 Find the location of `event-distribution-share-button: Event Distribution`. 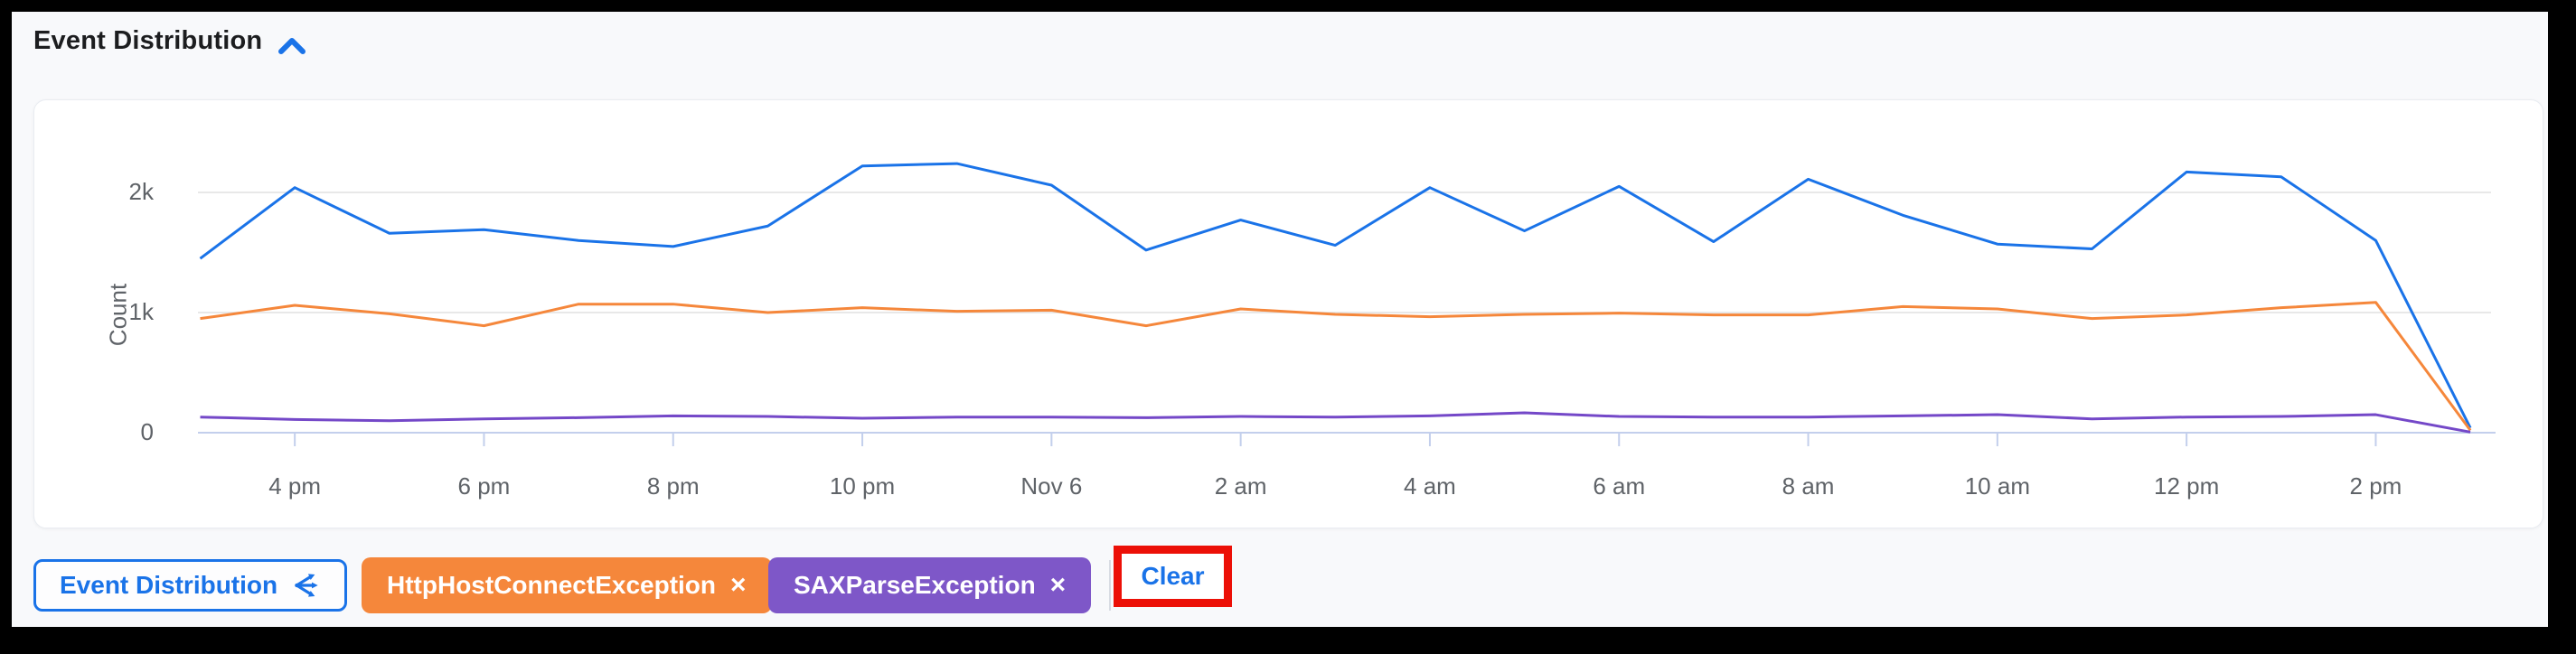

event-distribution-share-button: Event Distribution is located at coordinates (191, 585).